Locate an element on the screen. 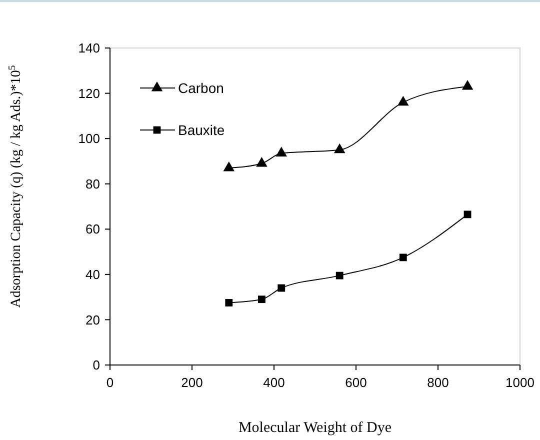 This screenshot has width=540, height=440. y-tick-label: 20 is located at coordinates (93, 320).